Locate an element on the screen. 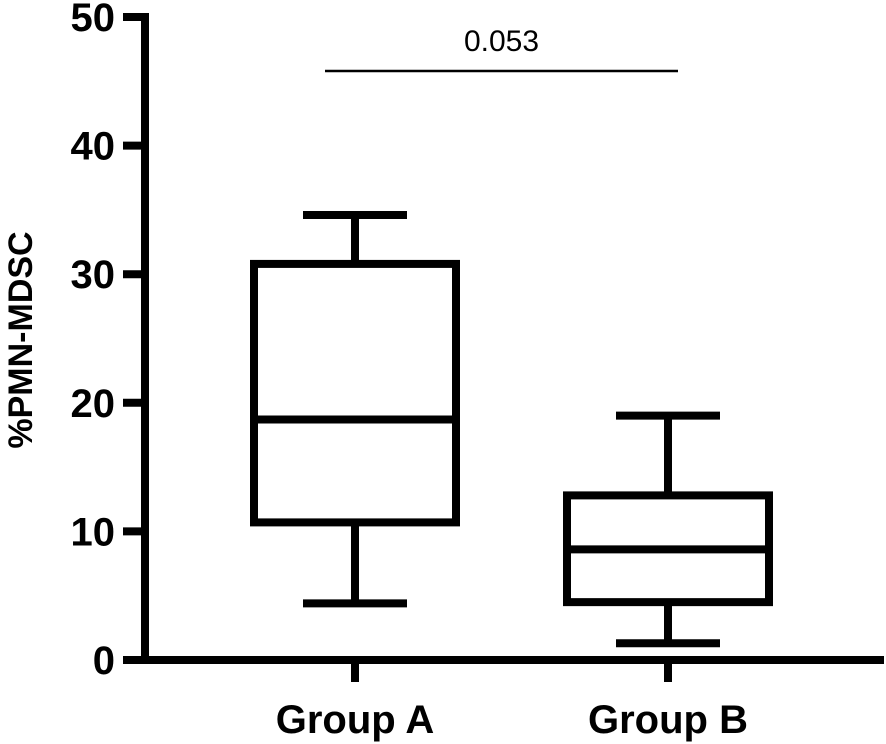 This screenshot has height=744, width=886. y-tick-label: 50 is located at coordinates (93, 20).